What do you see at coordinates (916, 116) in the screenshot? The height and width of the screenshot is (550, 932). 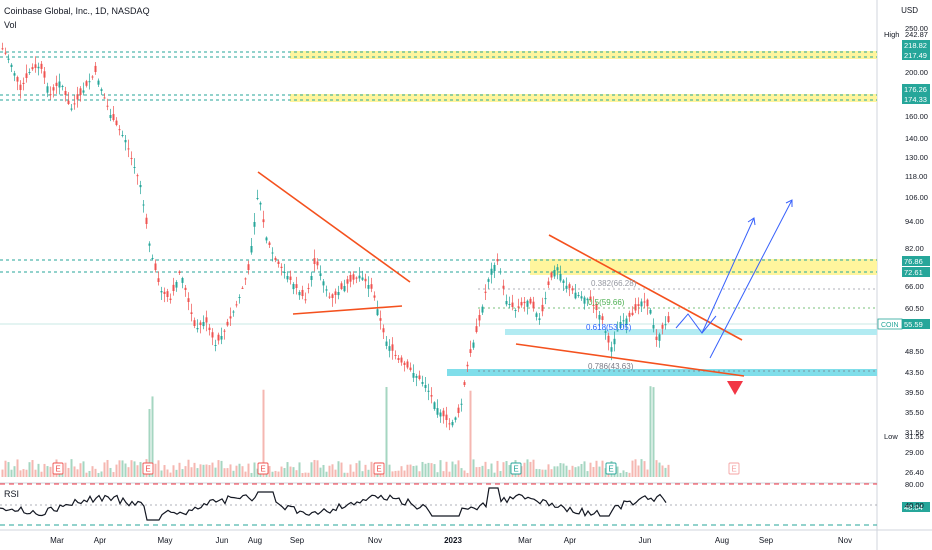 I see `price-tick-label: 160.00` at bounding box center [916, 116].